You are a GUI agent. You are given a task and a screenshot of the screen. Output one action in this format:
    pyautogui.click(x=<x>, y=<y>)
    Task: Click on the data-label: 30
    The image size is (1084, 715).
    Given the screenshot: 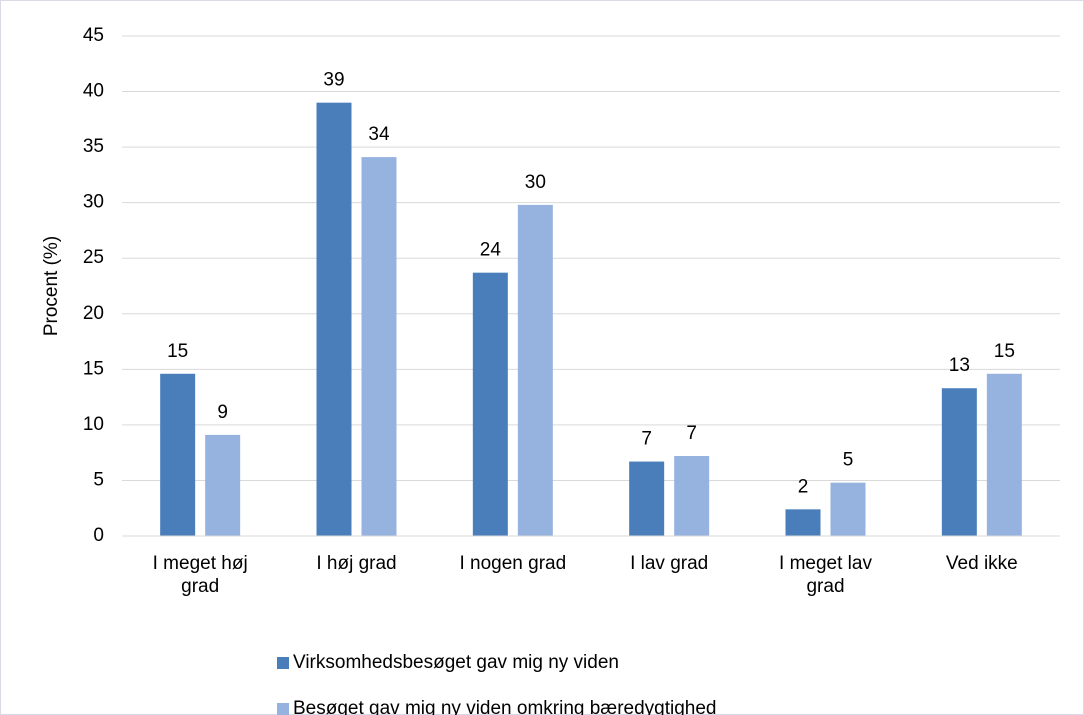 What is the action you would take?
    pyautogui.click(x=535, y=182)
    